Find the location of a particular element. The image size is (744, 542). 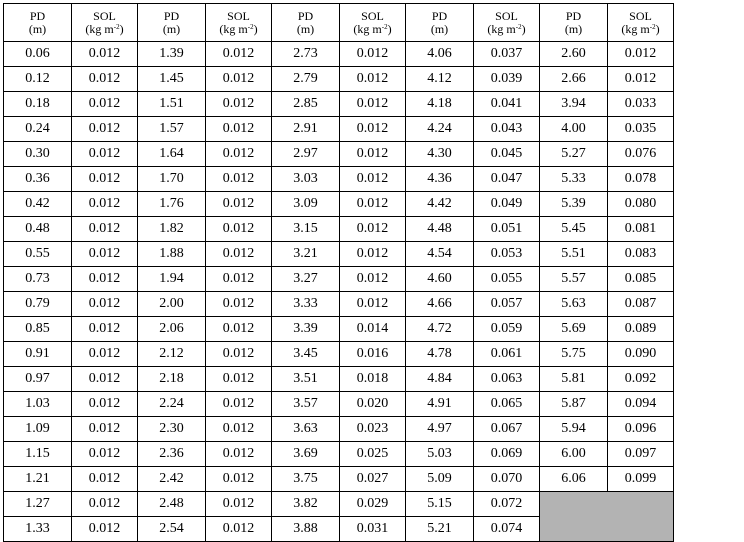

pd-cell: 0.79 is located at coordinates (37, 304).